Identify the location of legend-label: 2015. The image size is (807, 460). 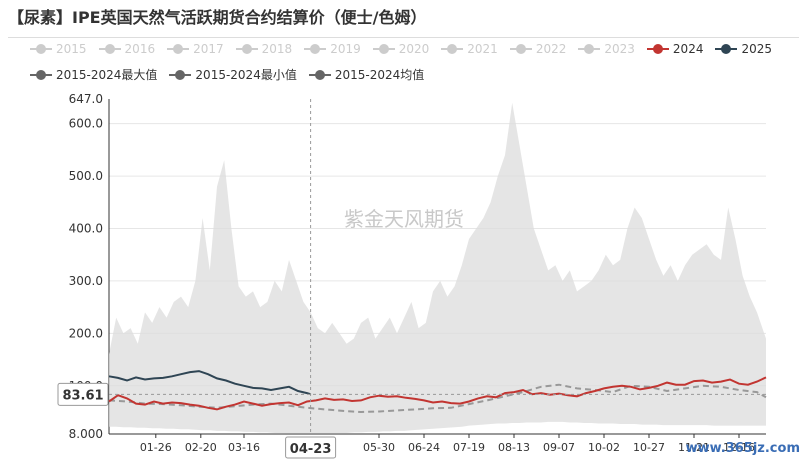
(71, 49).